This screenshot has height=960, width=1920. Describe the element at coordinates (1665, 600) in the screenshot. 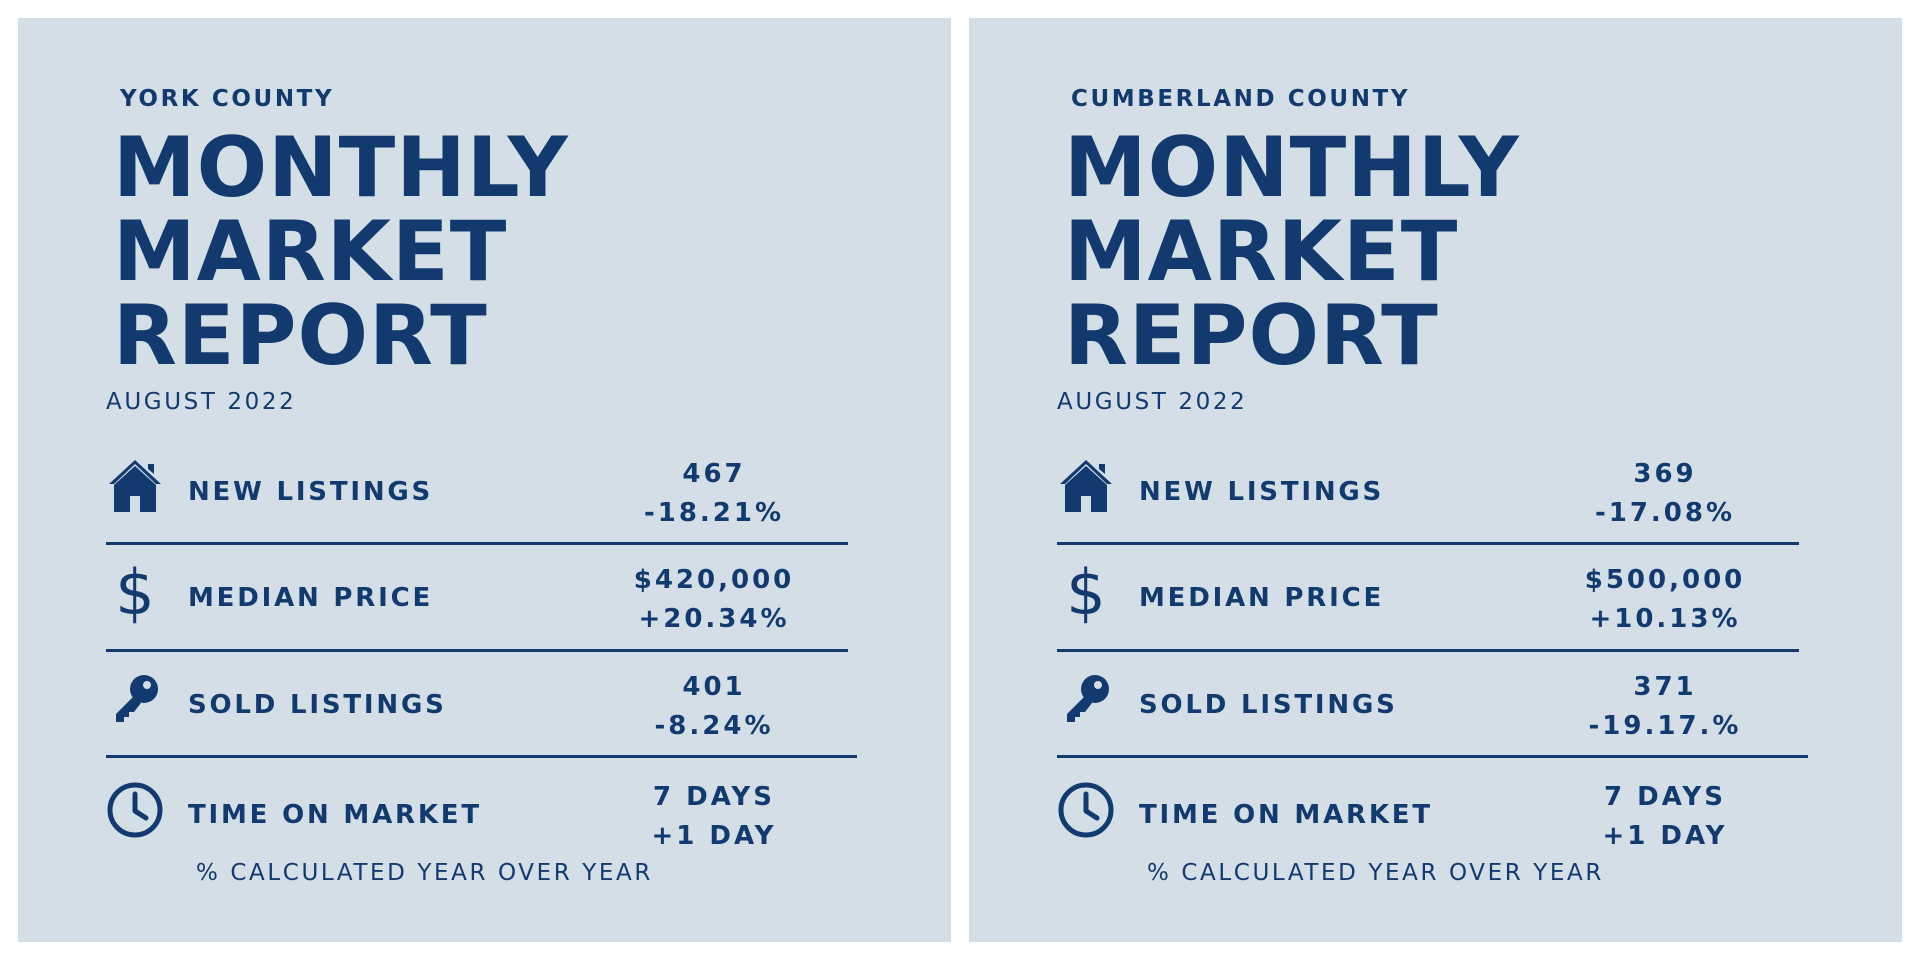

I see `metric-value: $500,000 +10.13%` at that location.